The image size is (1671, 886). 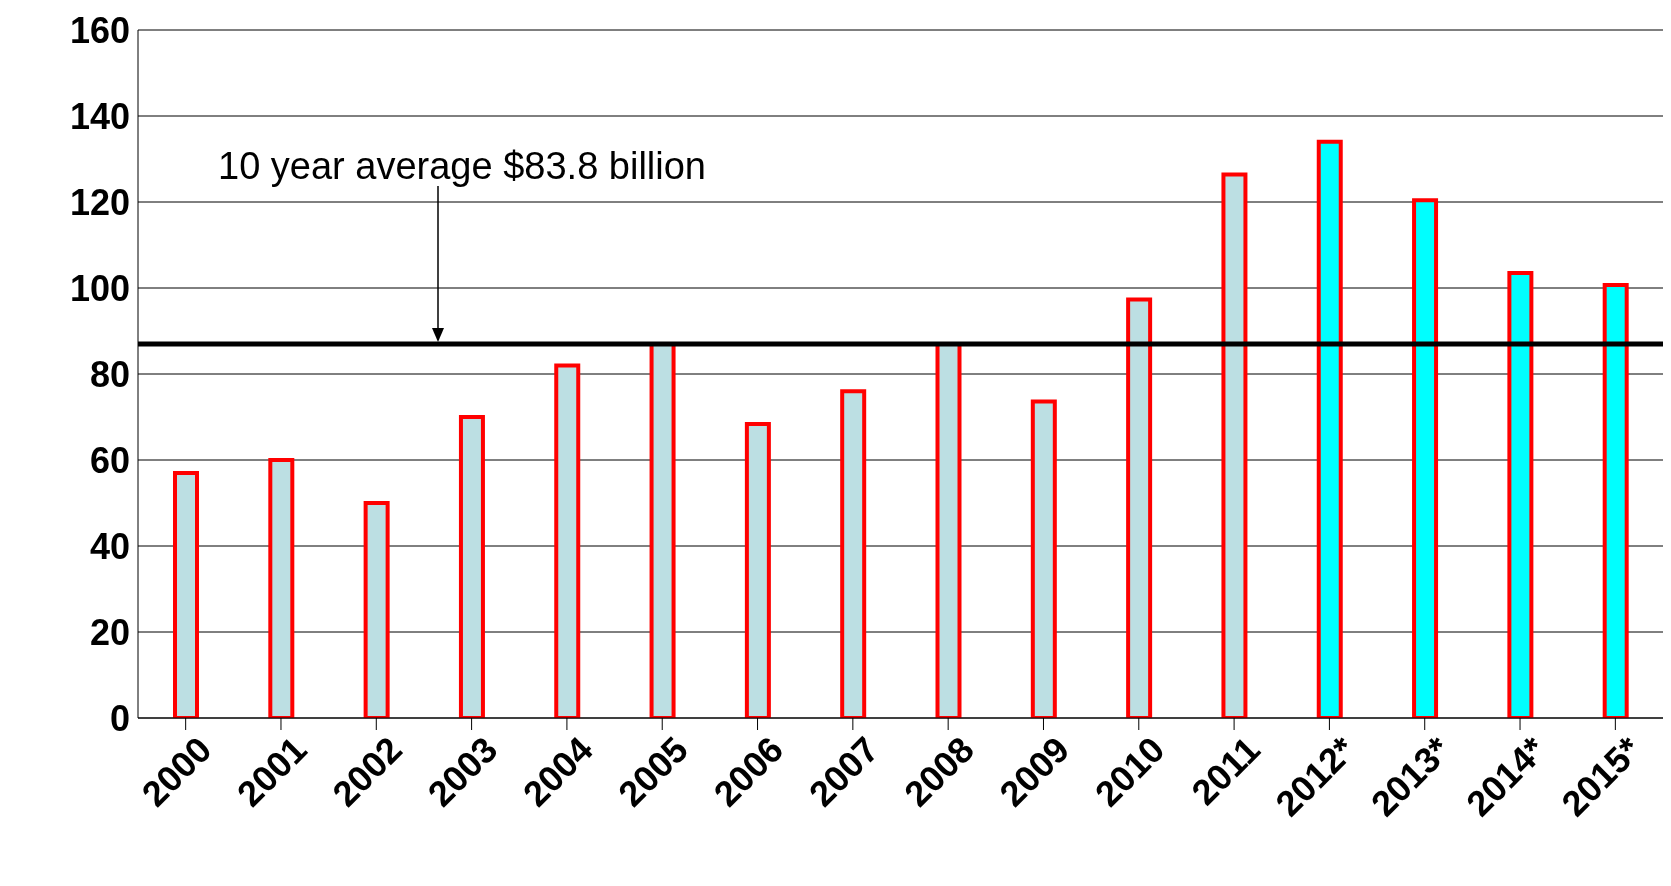 What do you see at coordinates (99, 116) in the screenshot?
I see `y-tick-label: 140` at bounding box center [99, 116].